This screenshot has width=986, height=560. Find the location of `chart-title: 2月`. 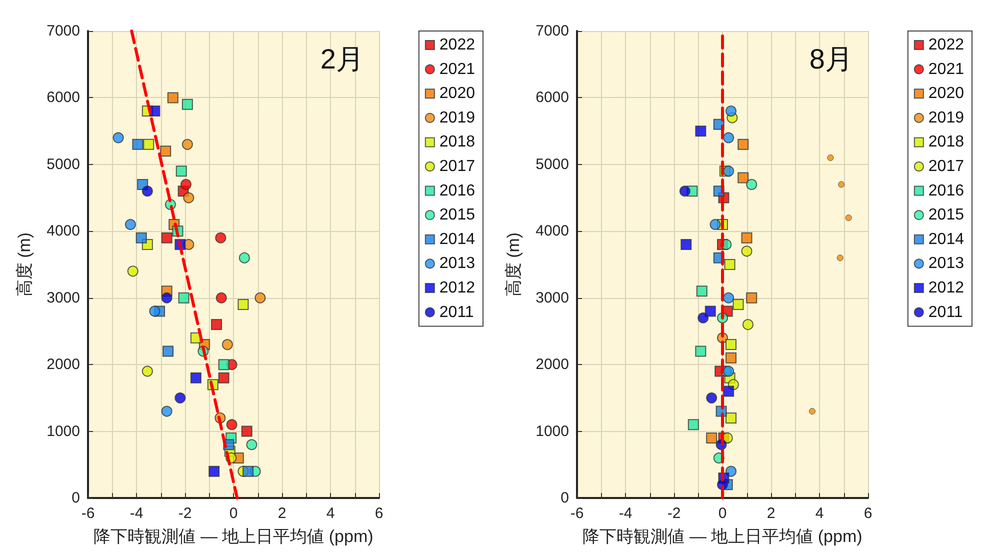

chart-title: 2月 is located at coordinates (342, 59).